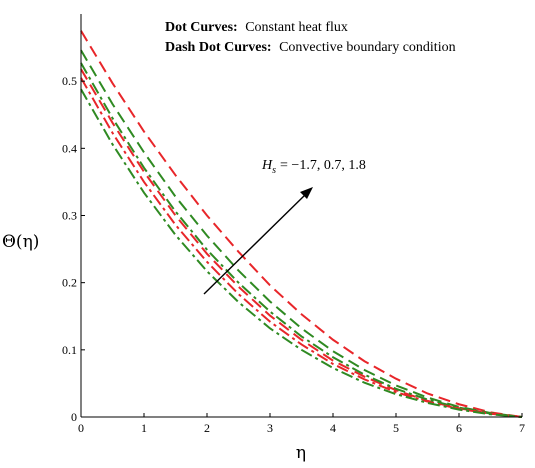 This screenshot has width=535, height=468. Describe the element at coordinates (323, 165) in the screenshot. I see `annotation-values: = −1.7, 0.7, 1.8` at that location.